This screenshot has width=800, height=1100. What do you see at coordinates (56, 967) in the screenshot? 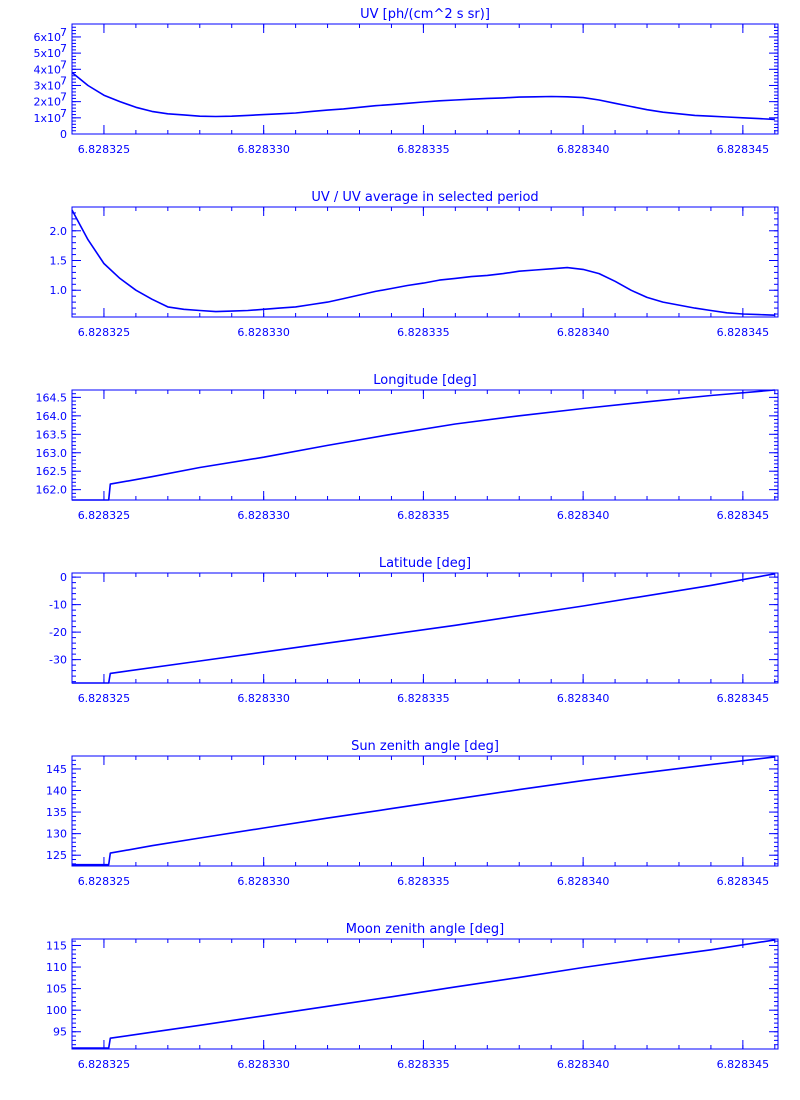
I see `y-tick-label: 110` at bounding box center [56, 967].